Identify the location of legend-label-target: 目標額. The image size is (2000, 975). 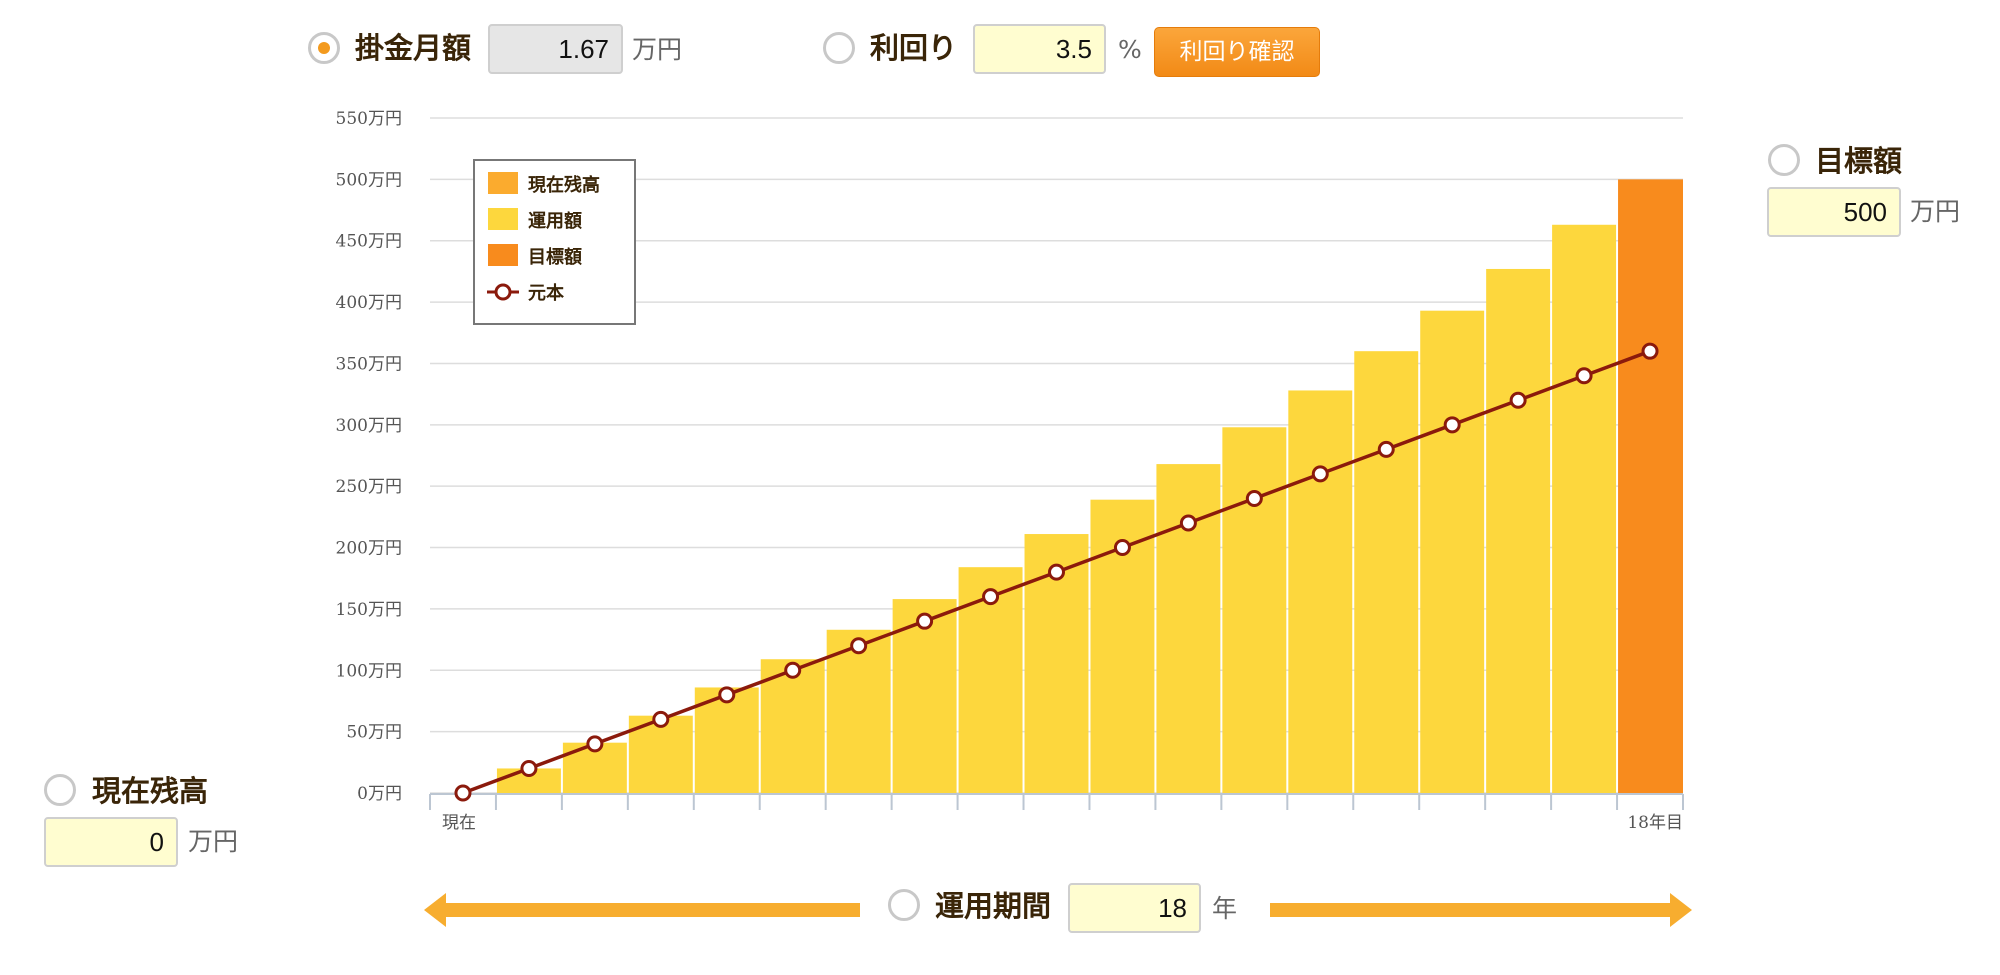
(555, 257).